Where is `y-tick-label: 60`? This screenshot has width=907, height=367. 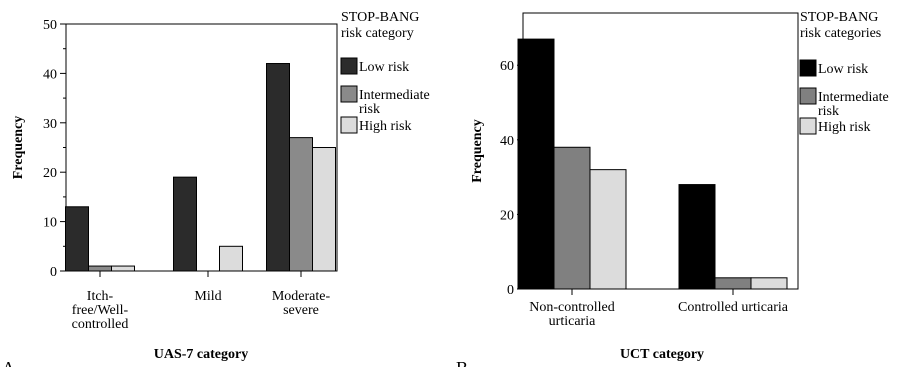
y-tick-label: 60 is located at coordinates (507, 66).